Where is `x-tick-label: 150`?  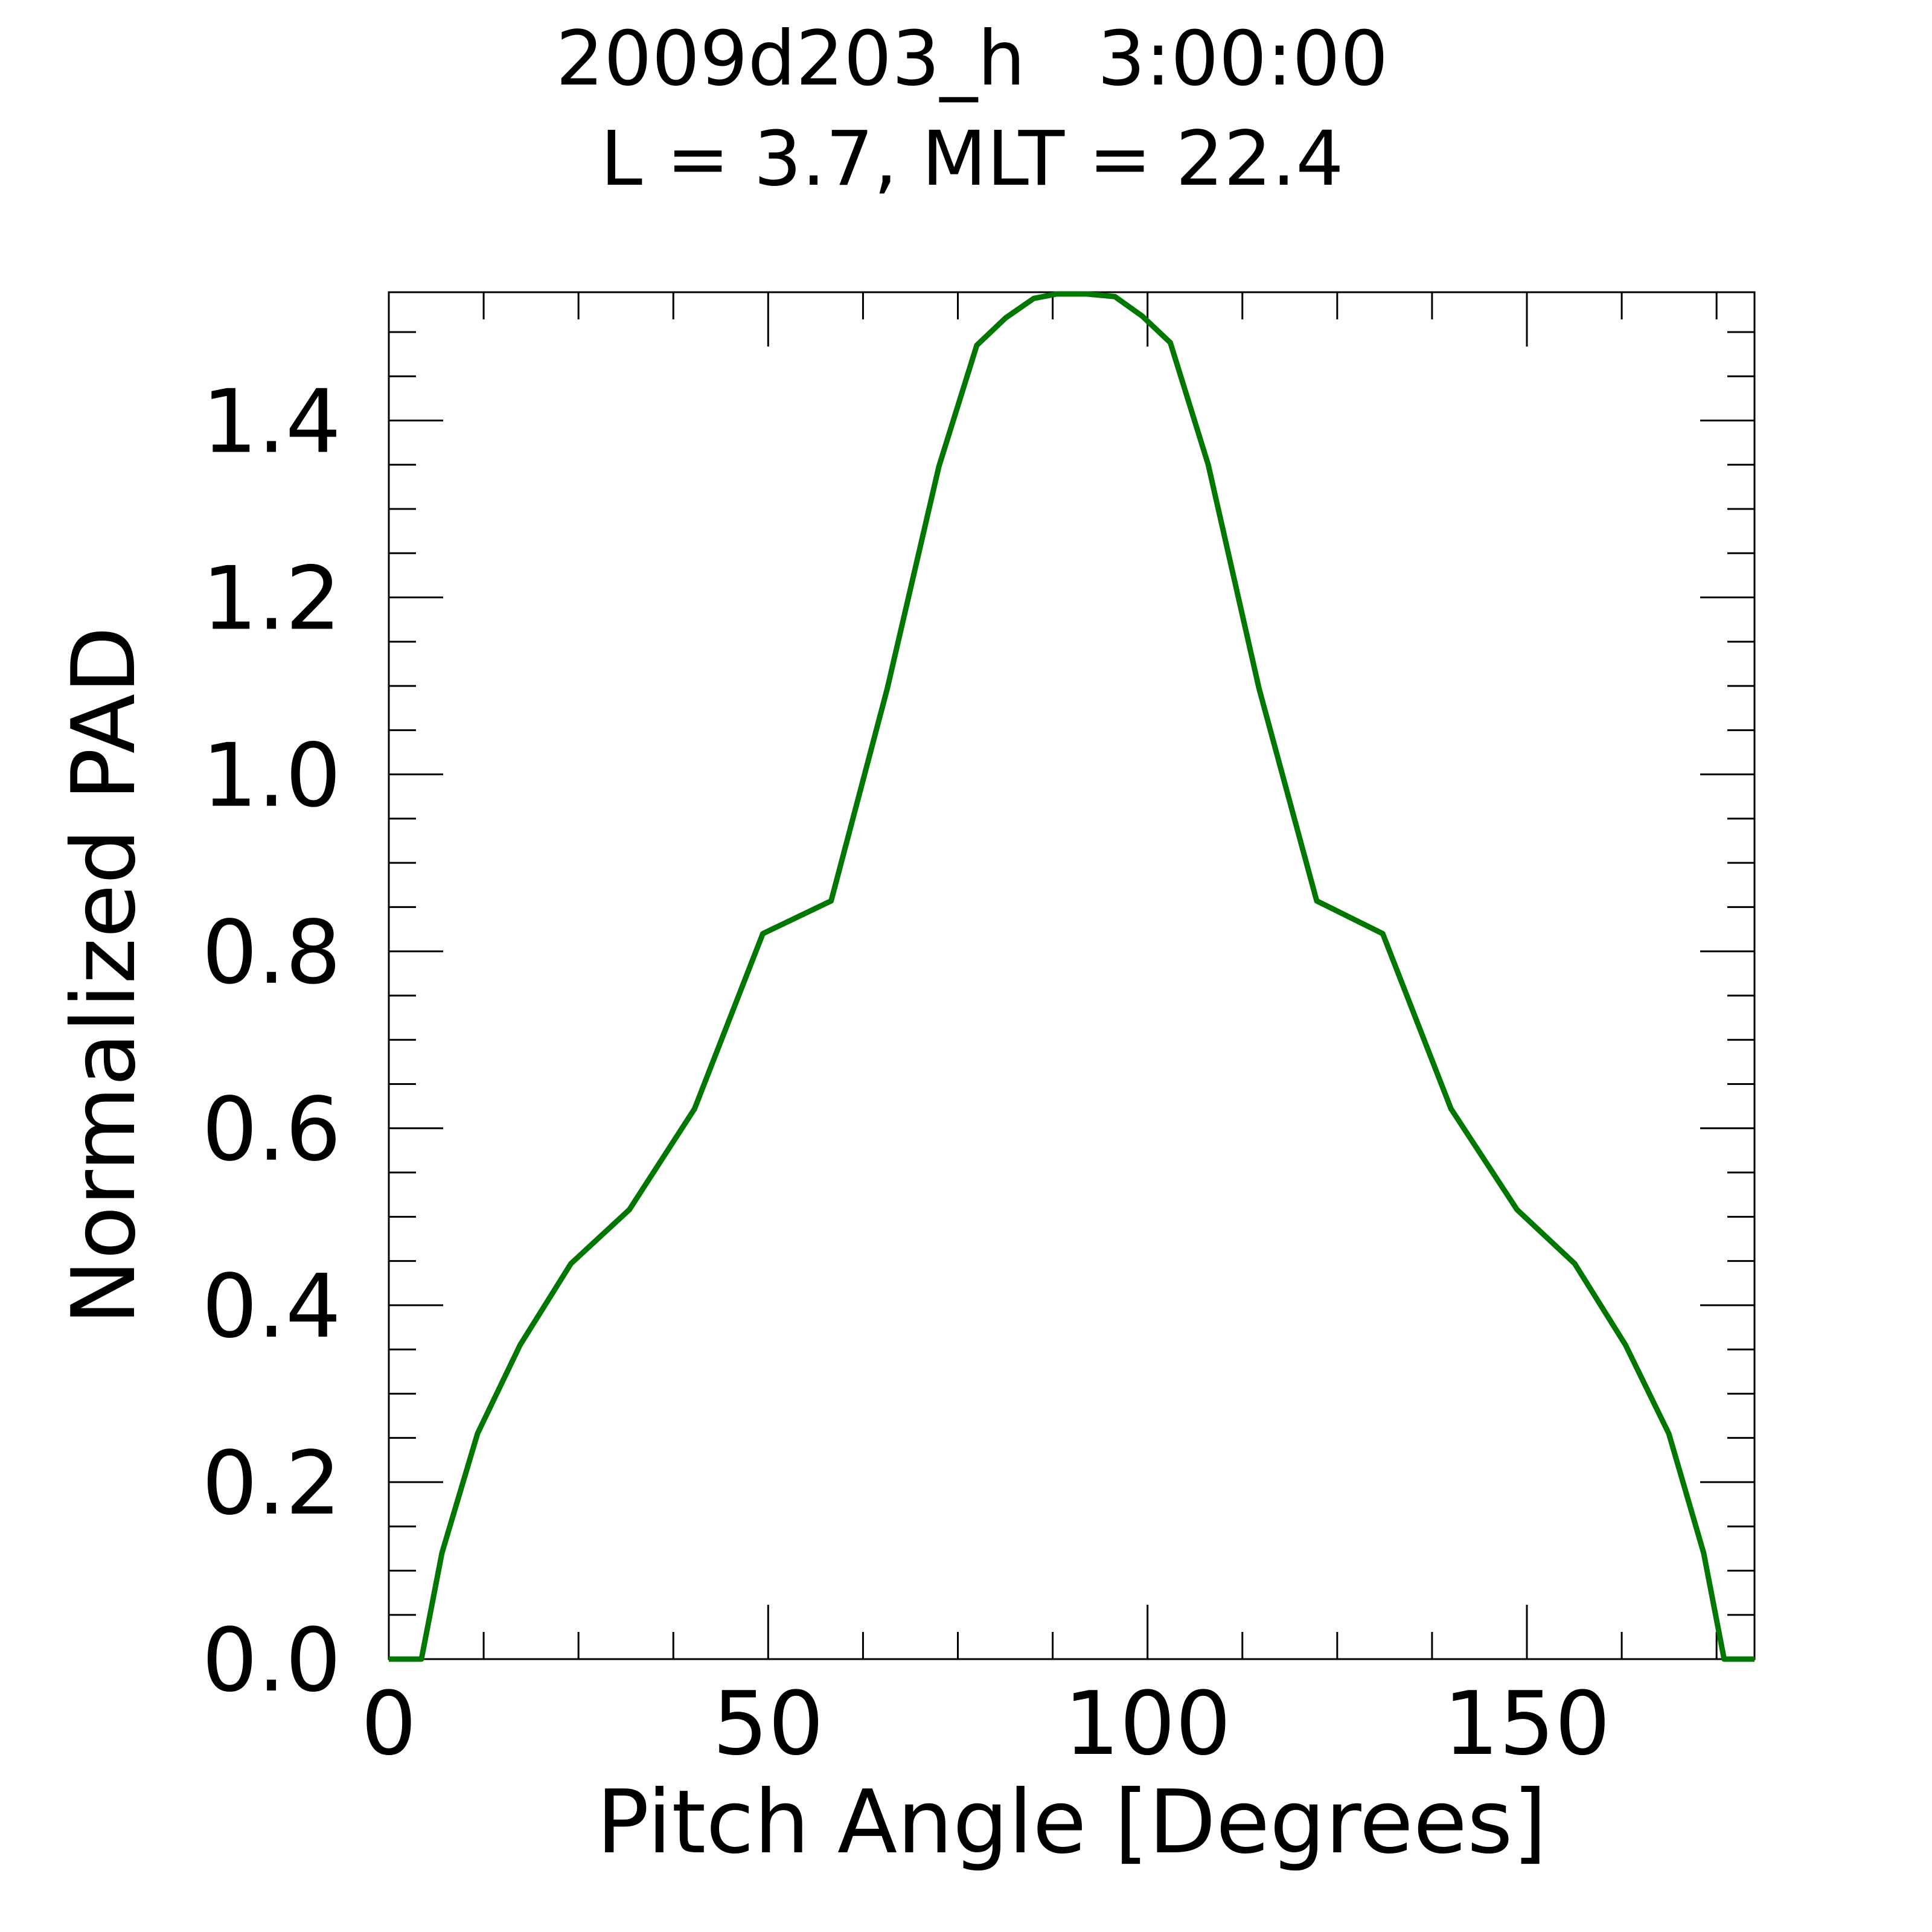
x-tick-label: 150 is located at coordinates (1527, 1724).